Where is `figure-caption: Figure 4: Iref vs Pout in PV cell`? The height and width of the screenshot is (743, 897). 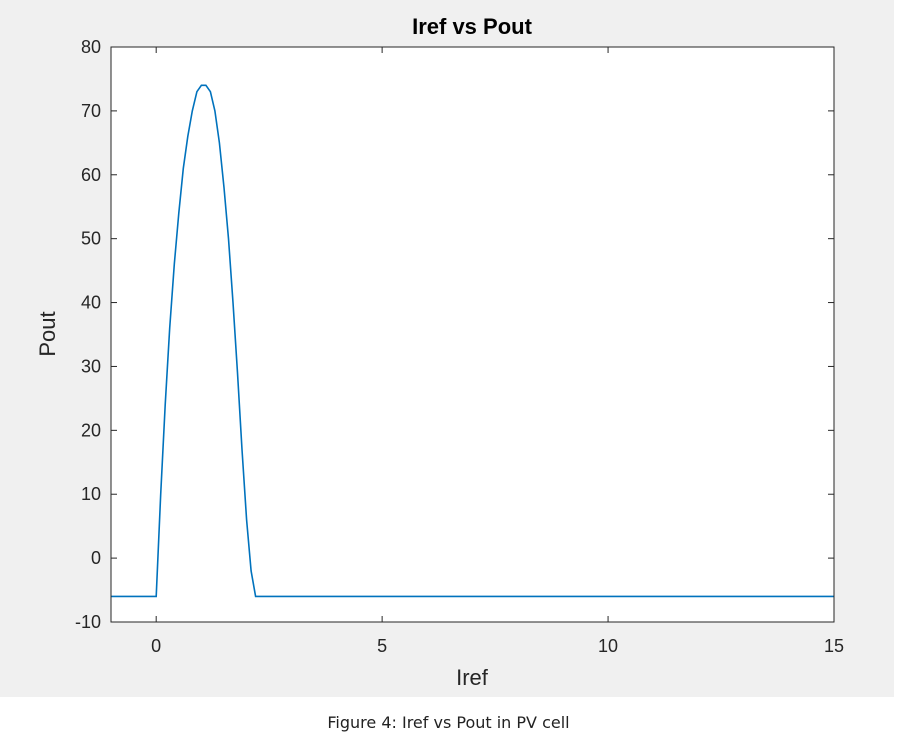
figure-caption: Figure 4: Iref vs Pout in PV cell is located at coordinates (448, 722).